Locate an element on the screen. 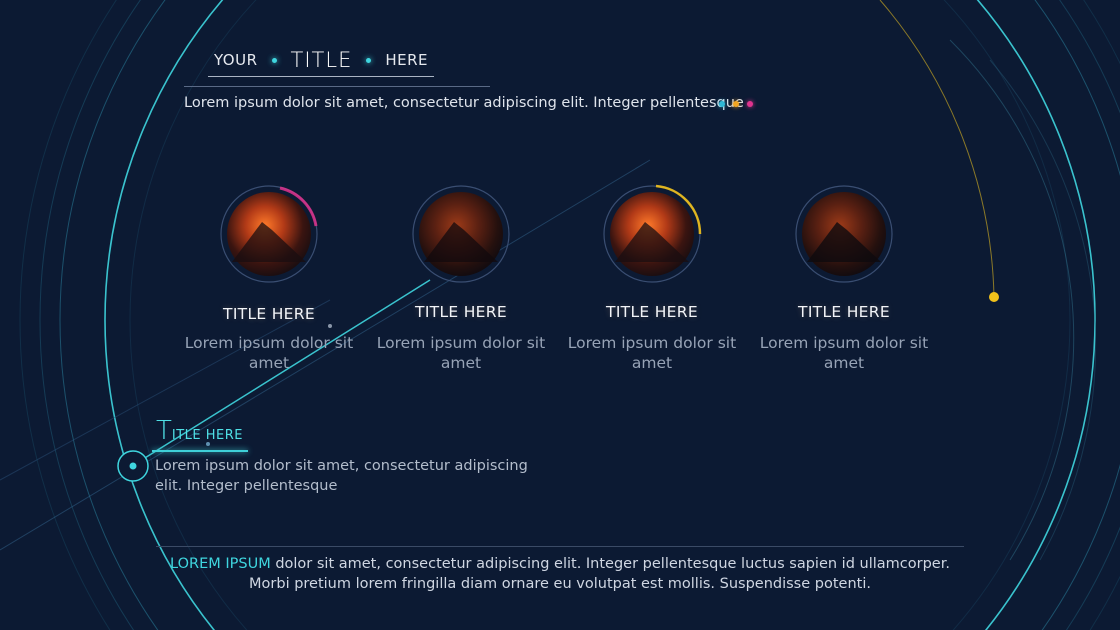 This screenshot has width=1120, height=630. card-3-title: TITLE HERE is located at coordinates (652, 312).